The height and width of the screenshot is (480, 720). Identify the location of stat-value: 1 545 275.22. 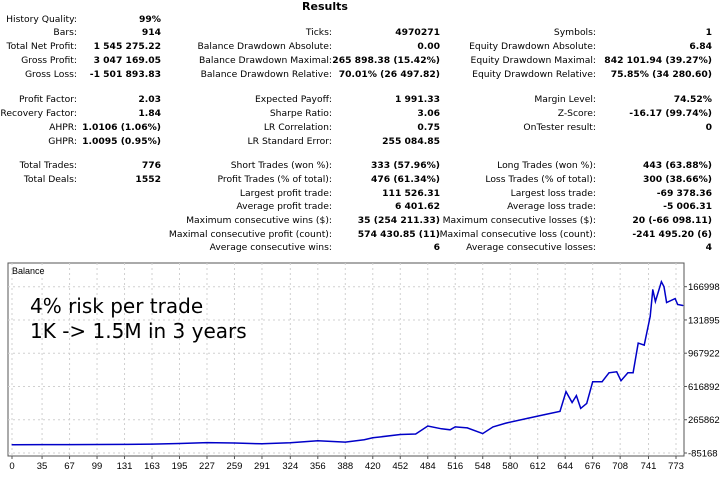
(127, 46).